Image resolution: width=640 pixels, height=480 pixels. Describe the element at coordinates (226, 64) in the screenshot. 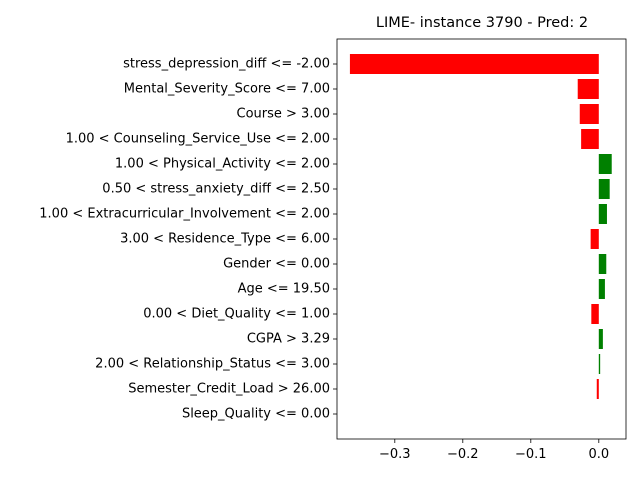

I see `y-tick-label-0: stress_depression_diff <= -2.00` at that location.